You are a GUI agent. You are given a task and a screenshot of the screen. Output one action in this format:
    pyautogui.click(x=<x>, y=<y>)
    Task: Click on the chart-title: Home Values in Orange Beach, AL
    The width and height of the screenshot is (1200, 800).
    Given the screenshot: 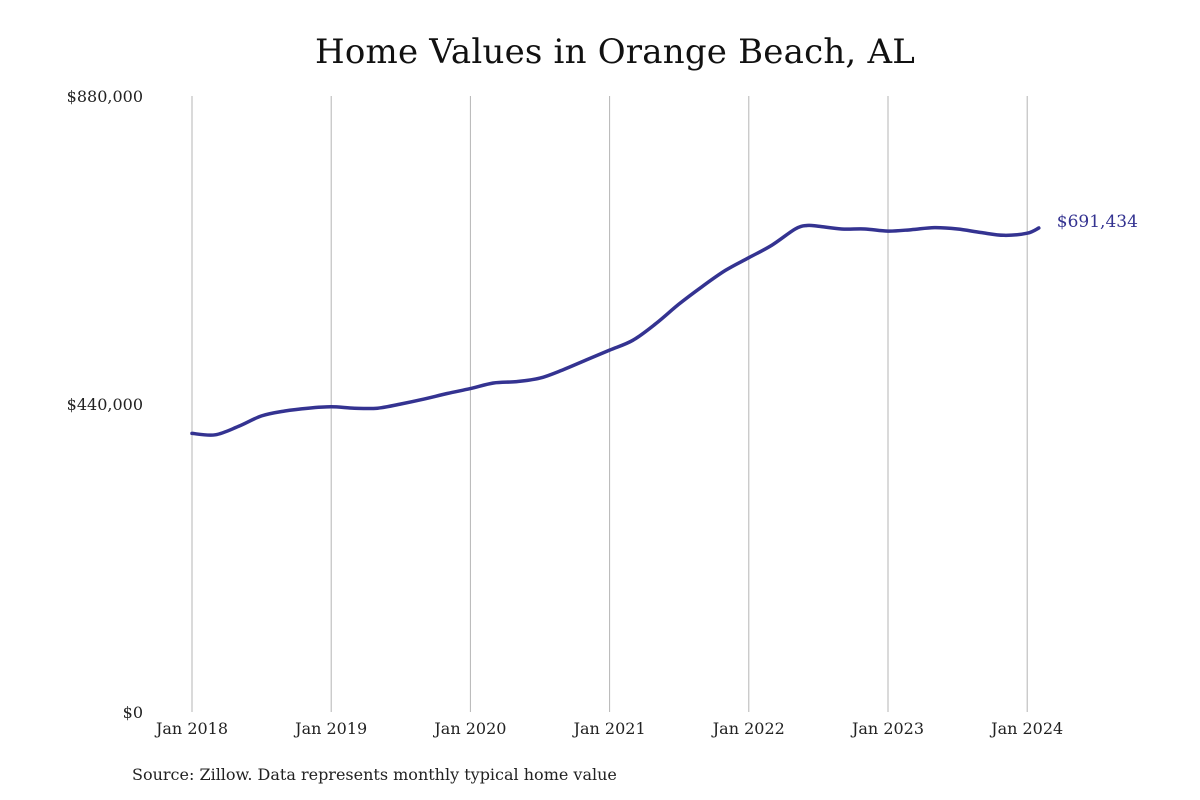 What is the action you would take?
    pyautogui.click(x=615, y=52)
    